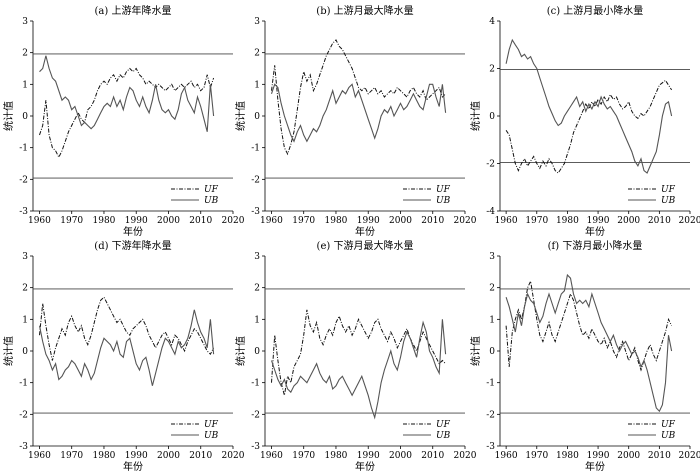 Image resolution: width=700 pixels, height=472 pixels. Describe the element at coordinates (492, 22) in the screenshot. I see `y-tick-label: 4` at that location.